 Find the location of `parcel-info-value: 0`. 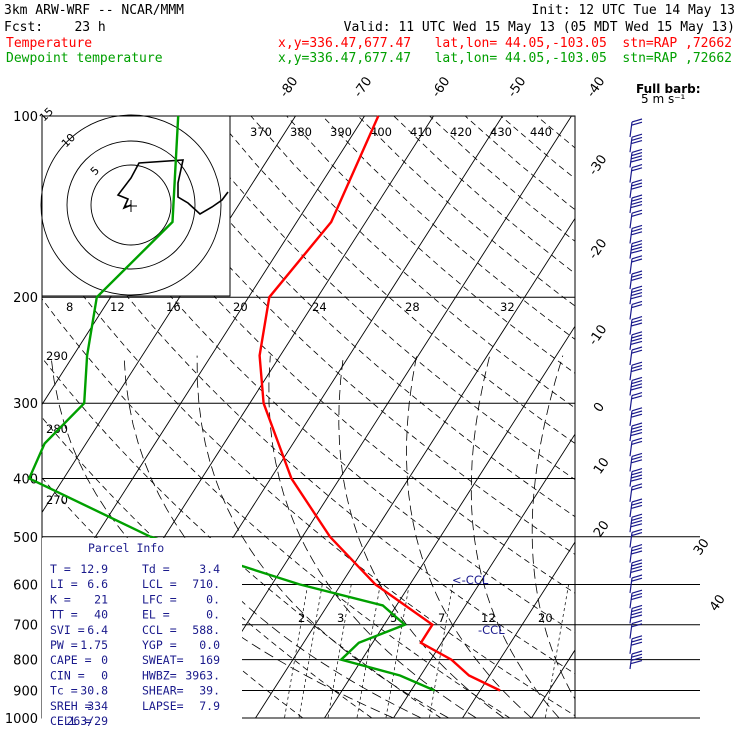

parcel-info-value: 0 is located at coordinates (104, 660).